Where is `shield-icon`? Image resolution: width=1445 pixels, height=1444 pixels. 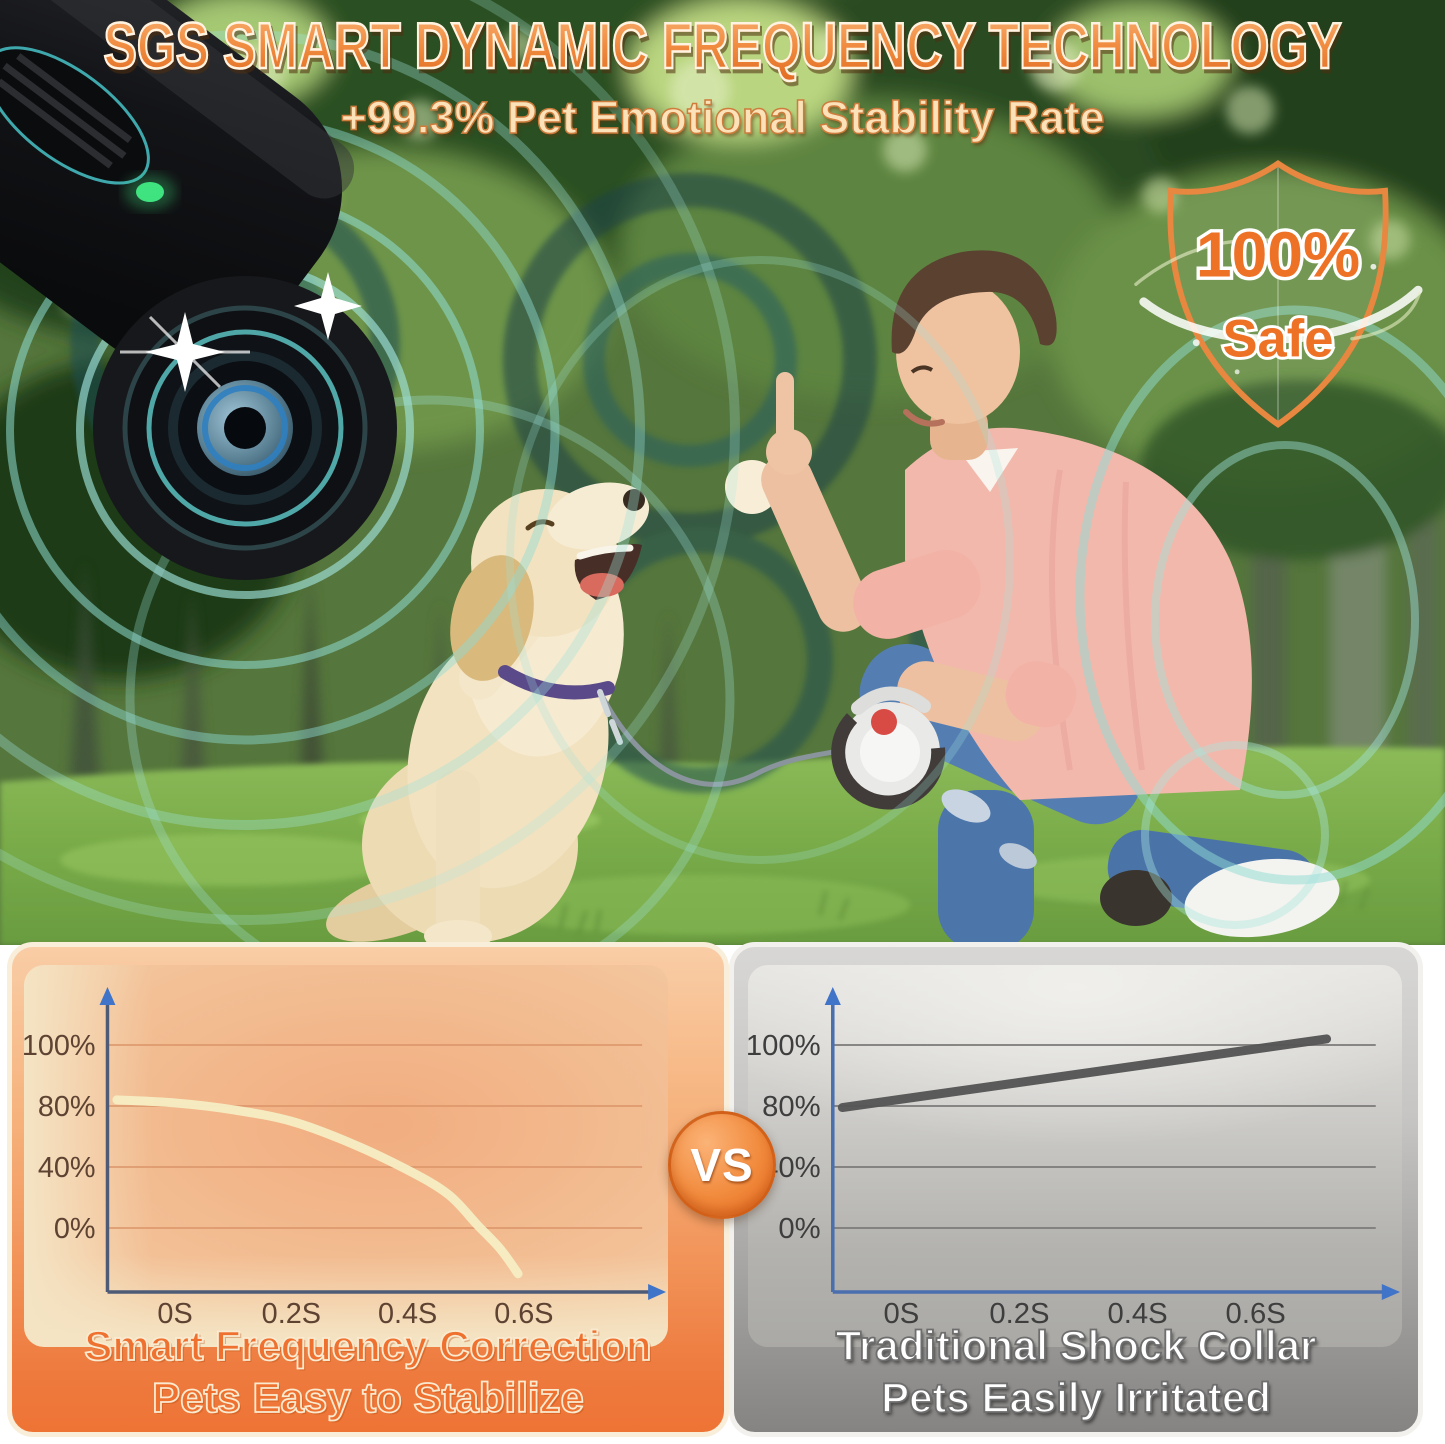 shield-icon is located at coordinates (1278, 294).